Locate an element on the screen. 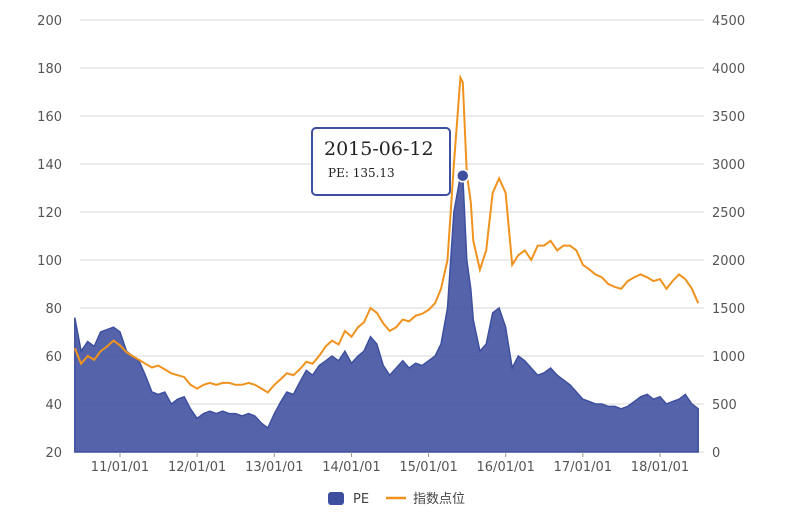 The width and height of the screenshot is (800, 519). y-right-tick-label: 2500 is located at coordinates (728, 213).